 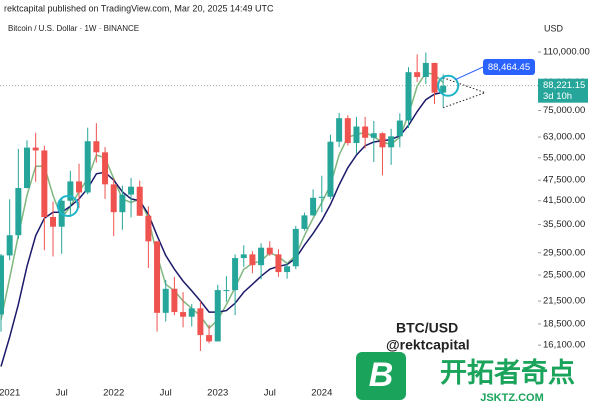 I want to click on watermark-pair: BTC/USD, so click(x=427, y=328).